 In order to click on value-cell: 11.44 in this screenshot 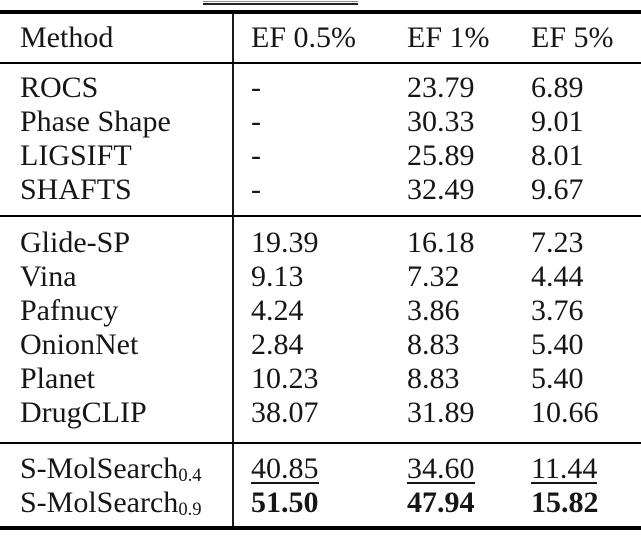, I will do `click(577, 464)`.